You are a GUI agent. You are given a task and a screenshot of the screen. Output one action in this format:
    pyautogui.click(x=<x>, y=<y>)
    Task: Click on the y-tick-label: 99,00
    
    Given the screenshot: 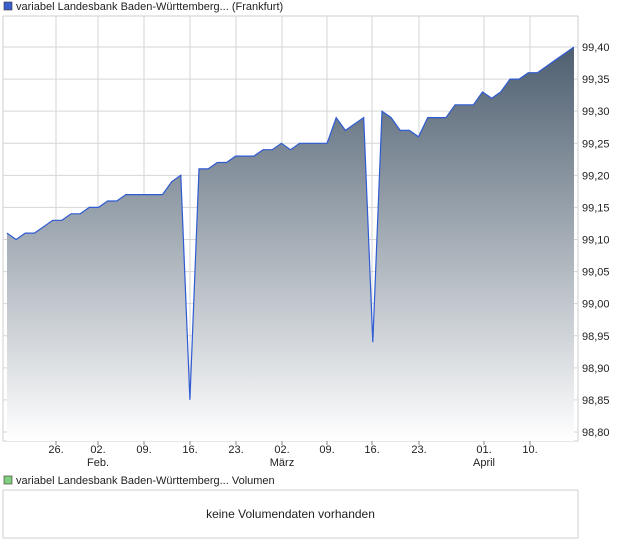 What is the action you would take?
    pyautogui.click(x=596, y=305)
    